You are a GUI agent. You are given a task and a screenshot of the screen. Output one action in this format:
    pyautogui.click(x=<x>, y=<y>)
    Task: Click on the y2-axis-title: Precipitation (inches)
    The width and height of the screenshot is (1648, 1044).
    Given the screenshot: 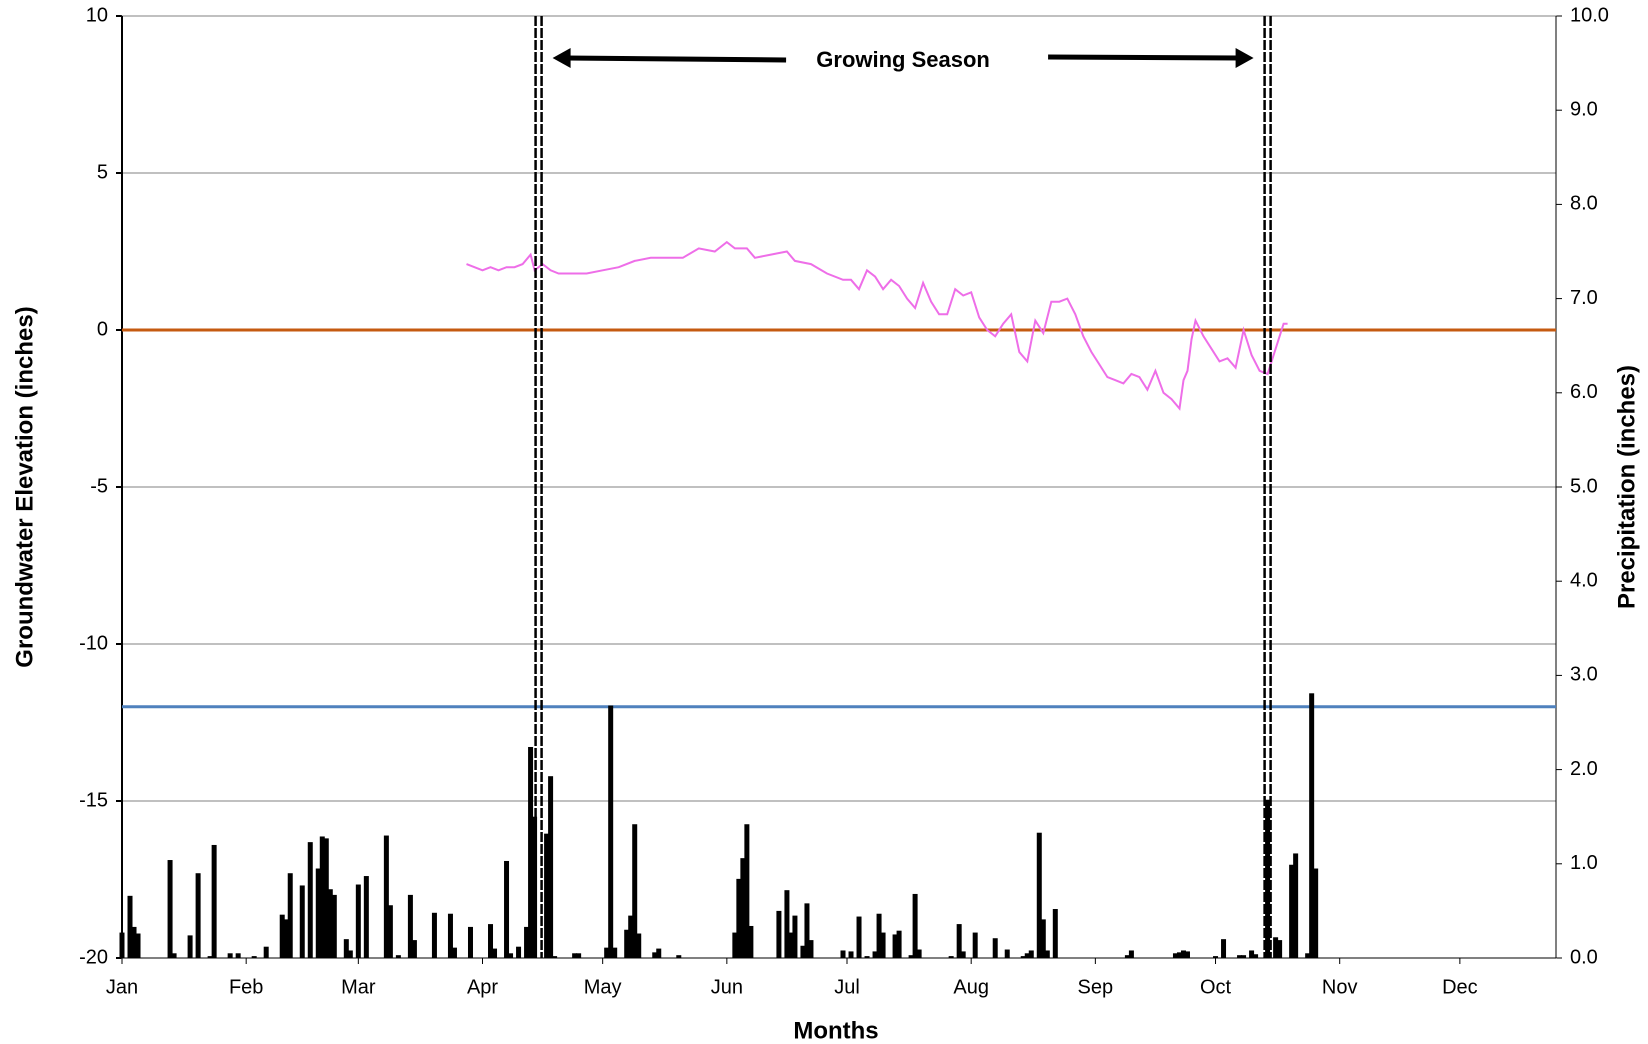 What is the action you would take?
    pyautogui.click(x=1626, y=487)
    